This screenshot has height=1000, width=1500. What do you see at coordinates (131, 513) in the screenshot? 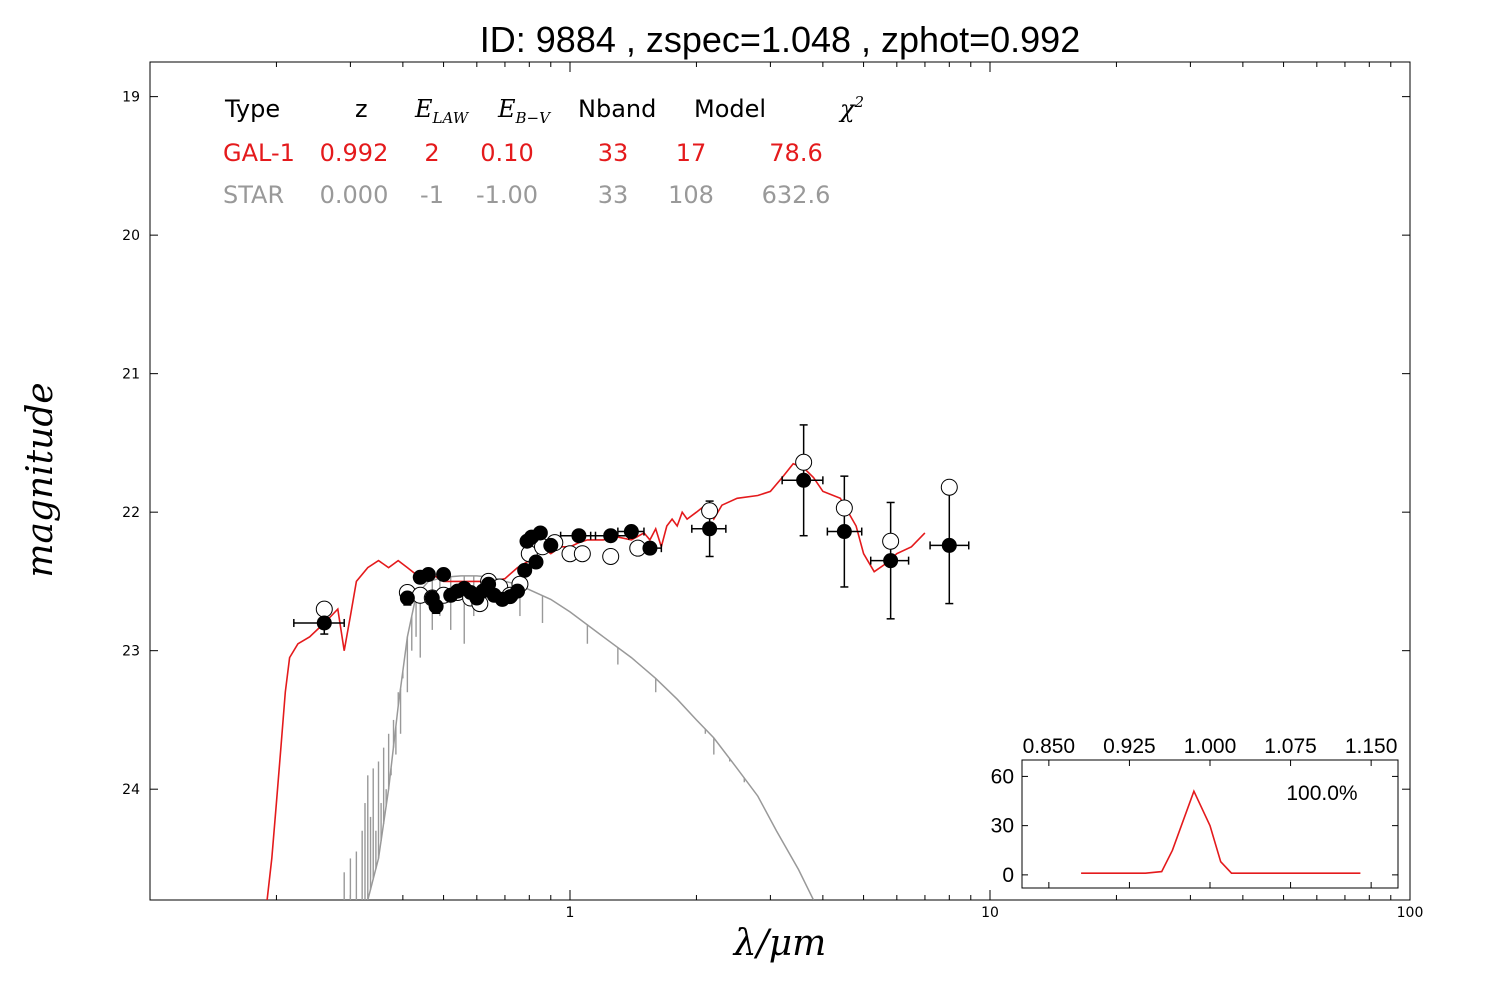
I see `y-tick-label: 22` at bounding box center [131, 513].